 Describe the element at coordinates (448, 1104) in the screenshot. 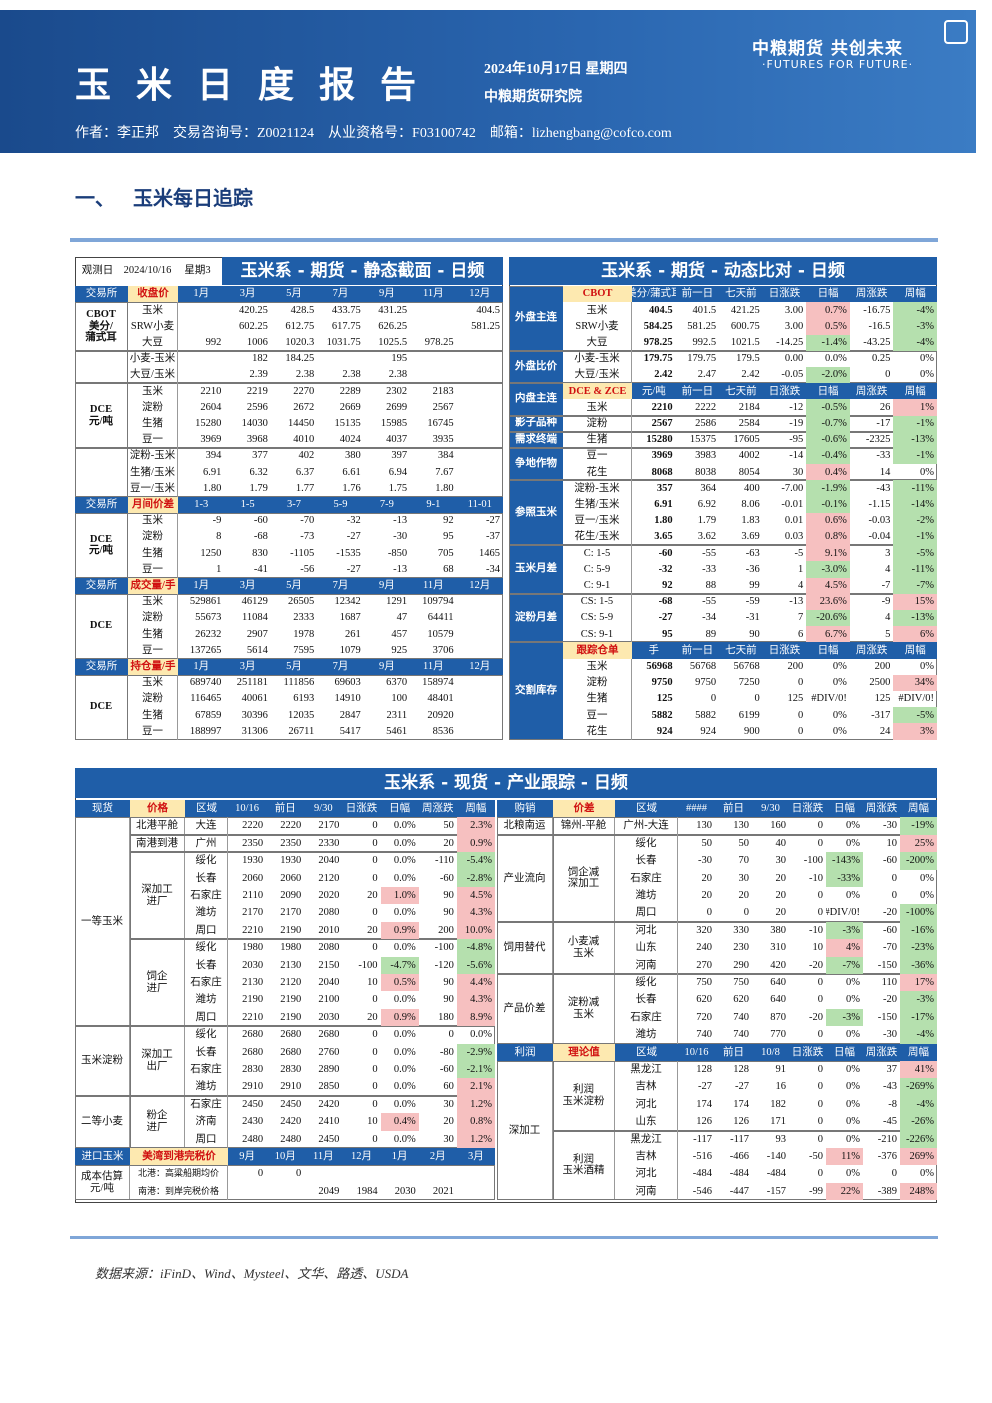

I see `value: 30` at that location.